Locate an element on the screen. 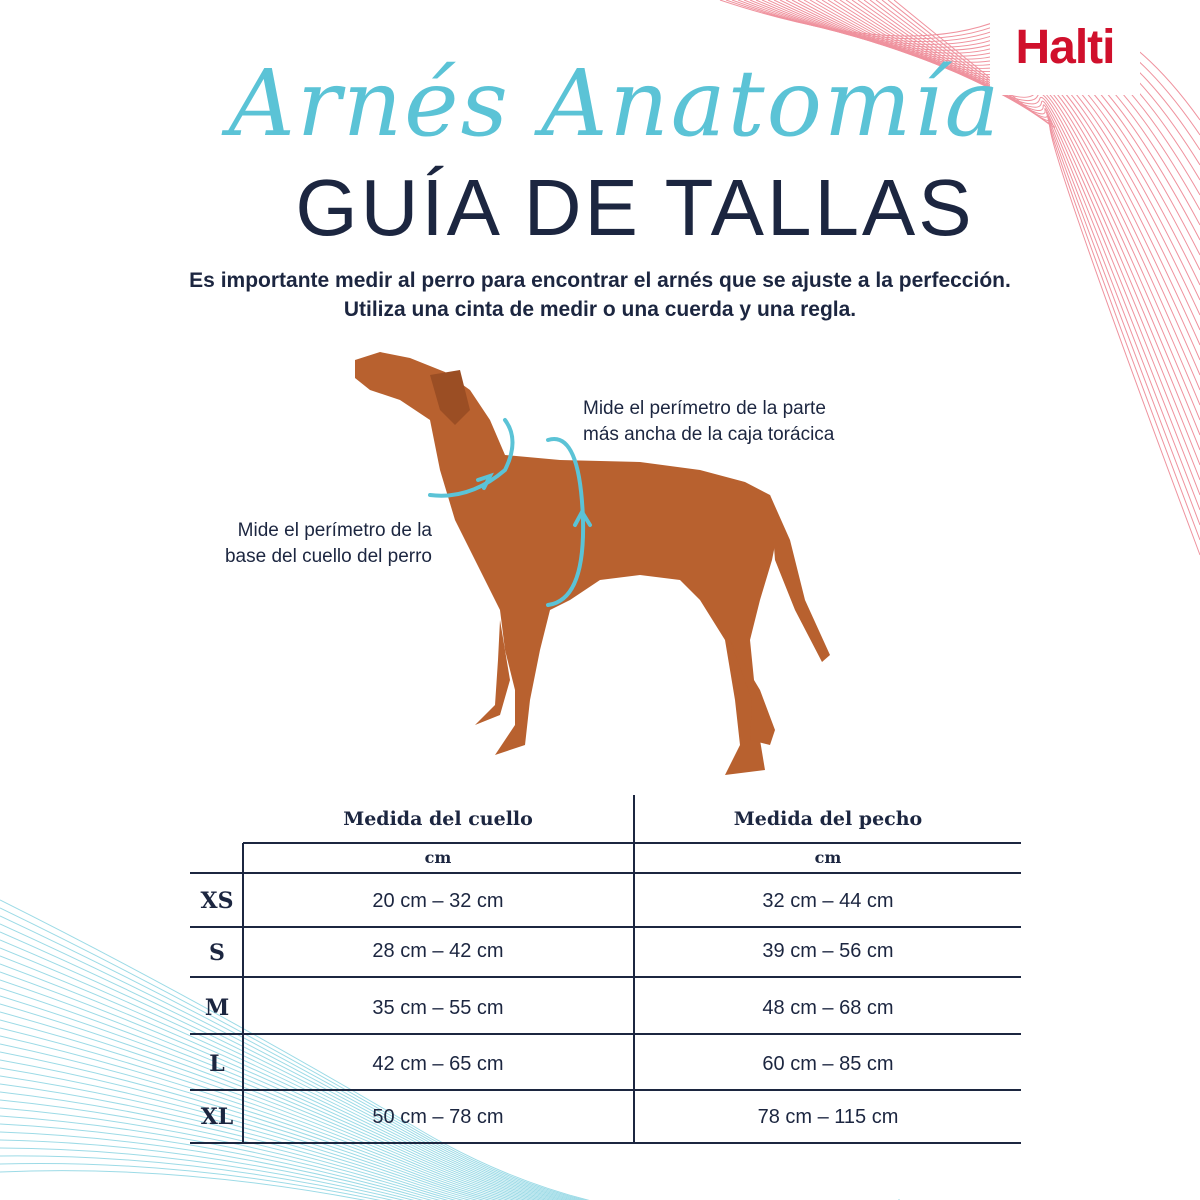 This screenshot has width=1200, height=1200. column-header-neck: Medida del cuello is located at coordinates (438, 819).